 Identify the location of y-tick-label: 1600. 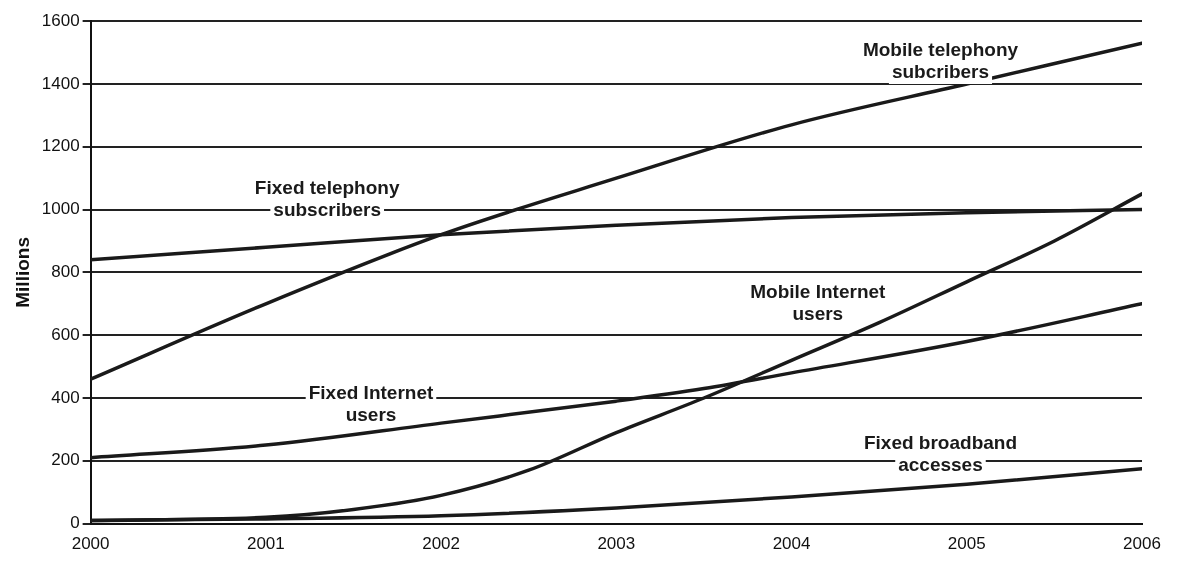
(60, 20).